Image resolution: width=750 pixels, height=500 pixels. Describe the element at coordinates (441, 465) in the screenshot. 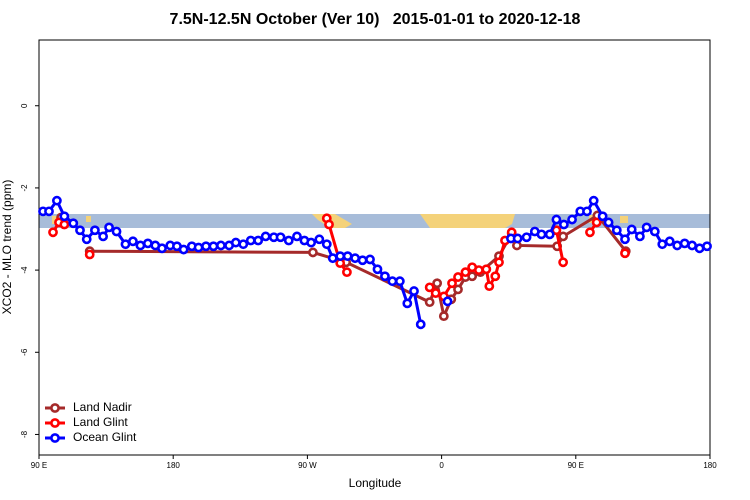

I see `x-tick-label: 0` at that location.